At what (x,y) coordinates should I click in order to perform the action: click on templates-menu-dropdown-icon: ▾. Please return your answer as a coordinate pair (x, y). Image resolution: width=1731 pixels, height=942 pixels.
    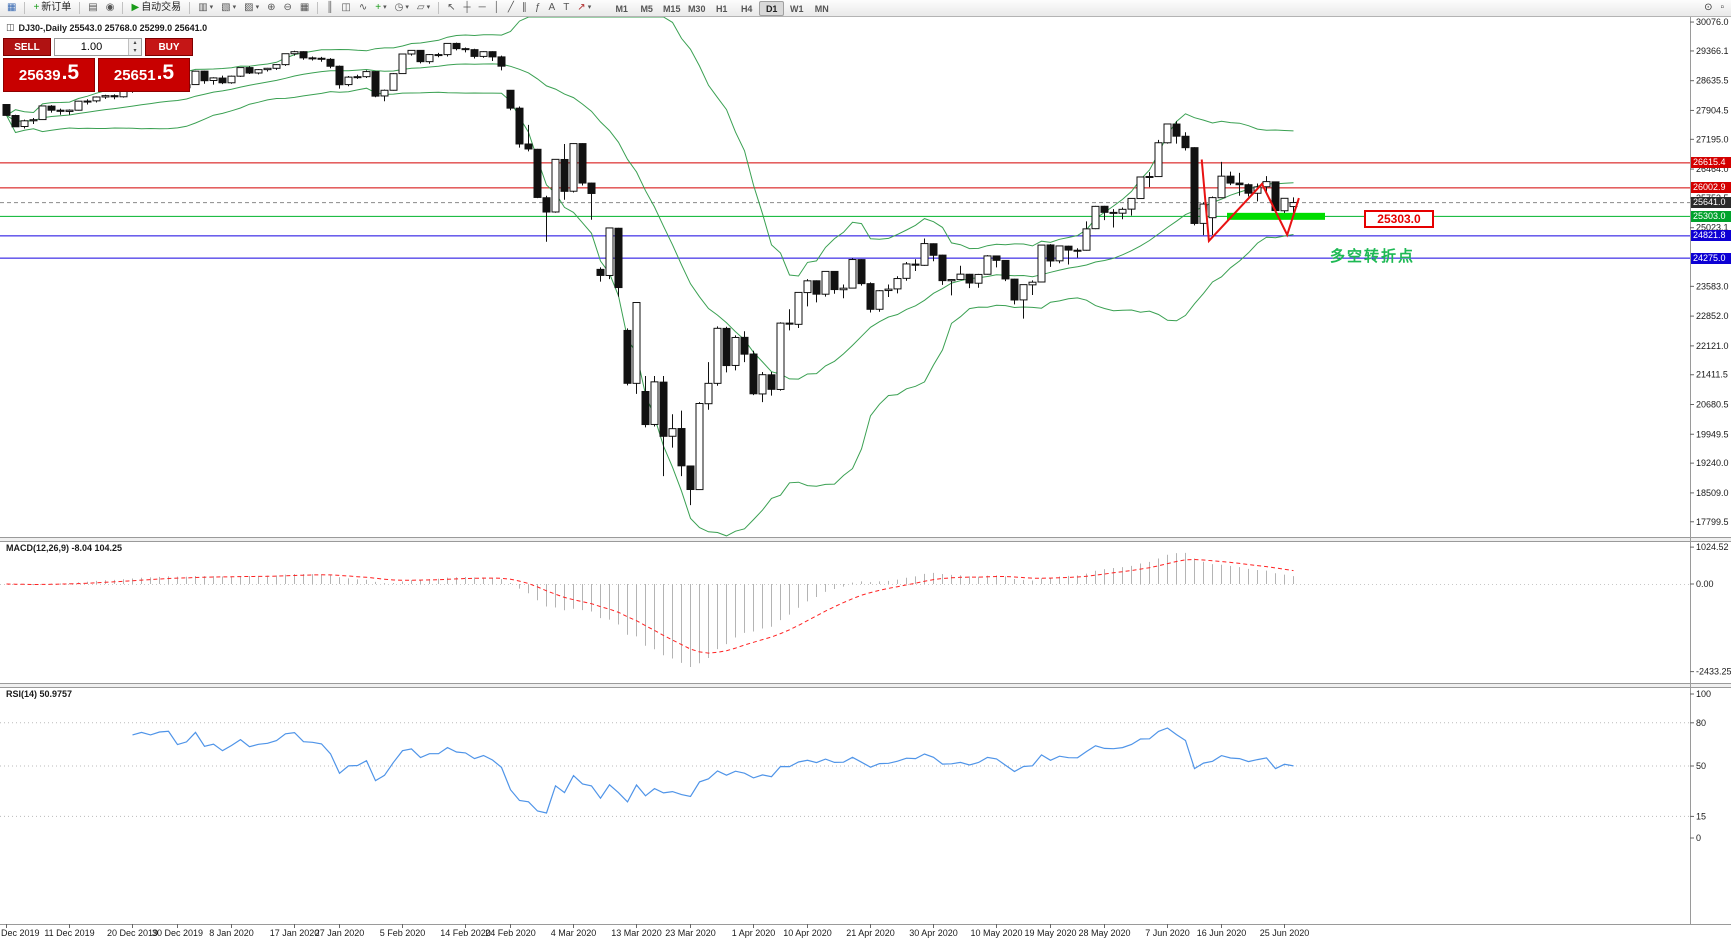
    Looking at the image, I should click on (428, 7).